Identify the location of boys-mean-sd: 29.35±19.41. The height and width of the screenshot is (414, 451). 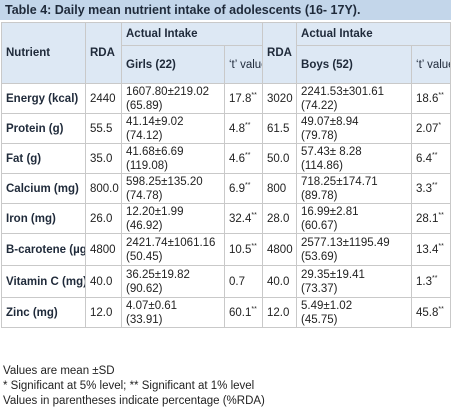
(333, 274).